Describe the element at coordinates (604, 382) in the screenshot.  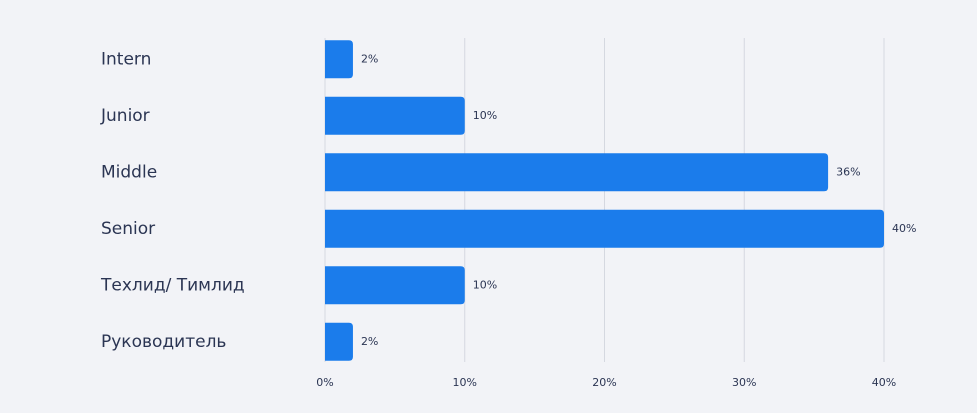
I see `x-tick-label: 20%` at that location.